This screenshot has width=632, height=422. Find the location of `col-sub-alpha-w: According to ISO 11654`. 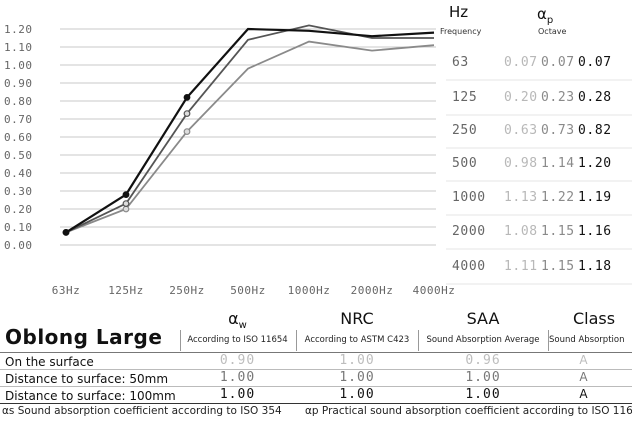

col-sub-alpha-w: According to ISO 11654 is located at coordinates (237, 340).